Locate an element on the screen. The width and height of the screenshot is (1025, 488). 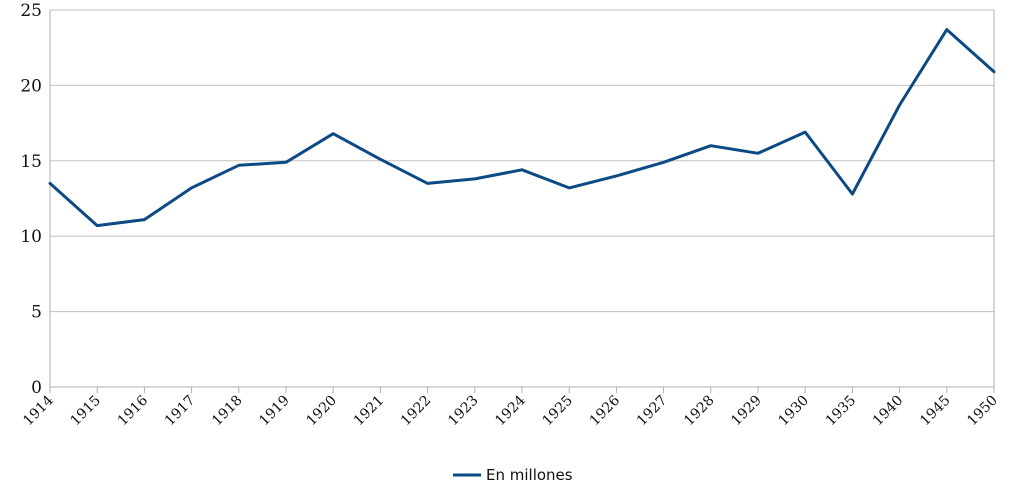
x-tick-label: 1935 is located at coordinates (841, 411).